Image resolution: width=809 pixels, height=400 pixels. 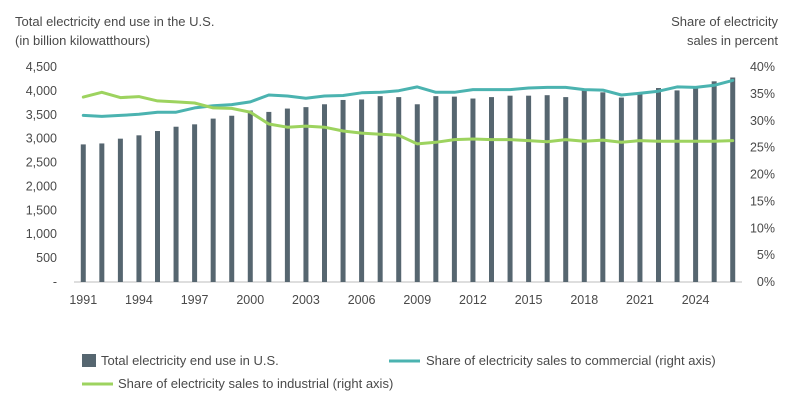 What do you see at coordinates (306, 300) in the screenshot?
I see `x-tick-label: 2003` at bounding box center [306, 300].